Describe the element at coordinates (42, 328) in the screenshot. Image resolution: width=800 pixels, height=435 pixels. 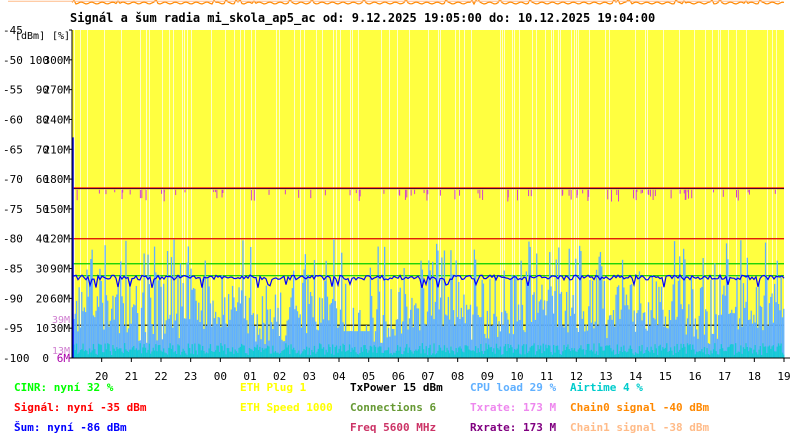
I see `y-tick-label-pct: 10` at that location.